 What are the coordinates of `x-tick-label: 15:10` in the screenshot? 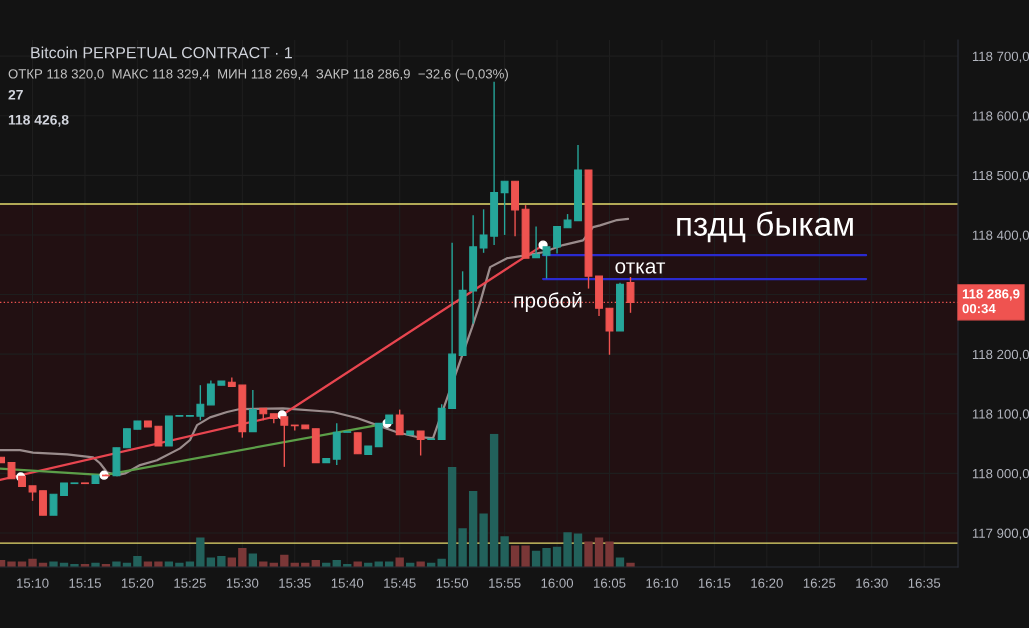 It's located at (33, 583).